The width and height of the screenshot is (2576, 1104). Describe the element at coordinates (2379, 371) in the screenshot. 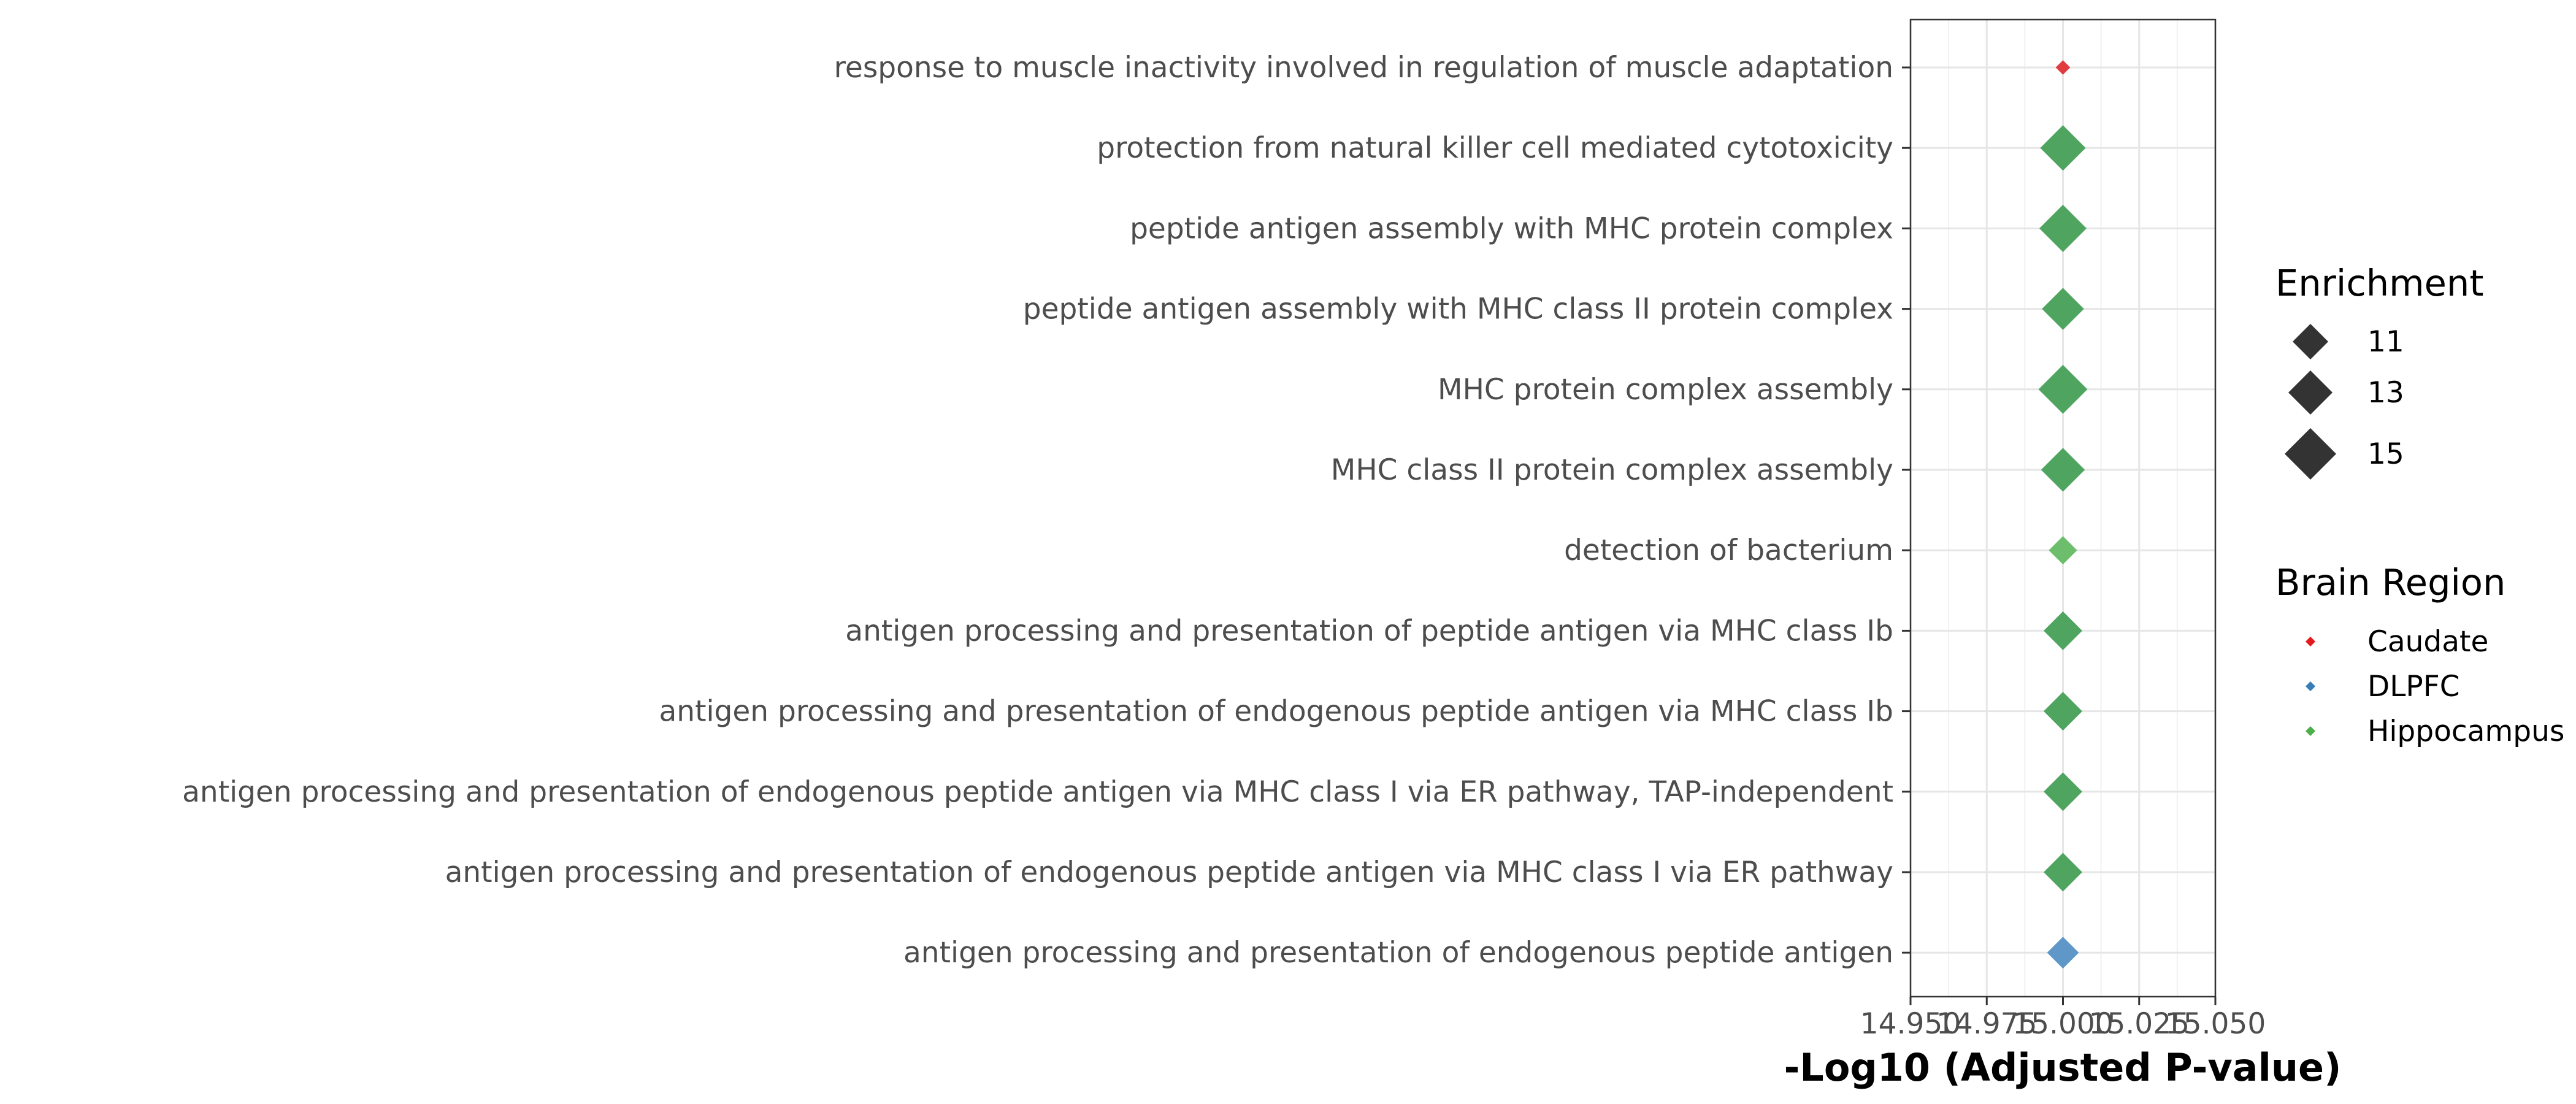

I see `size-legend: Enrichment 11 13 15` at that location.